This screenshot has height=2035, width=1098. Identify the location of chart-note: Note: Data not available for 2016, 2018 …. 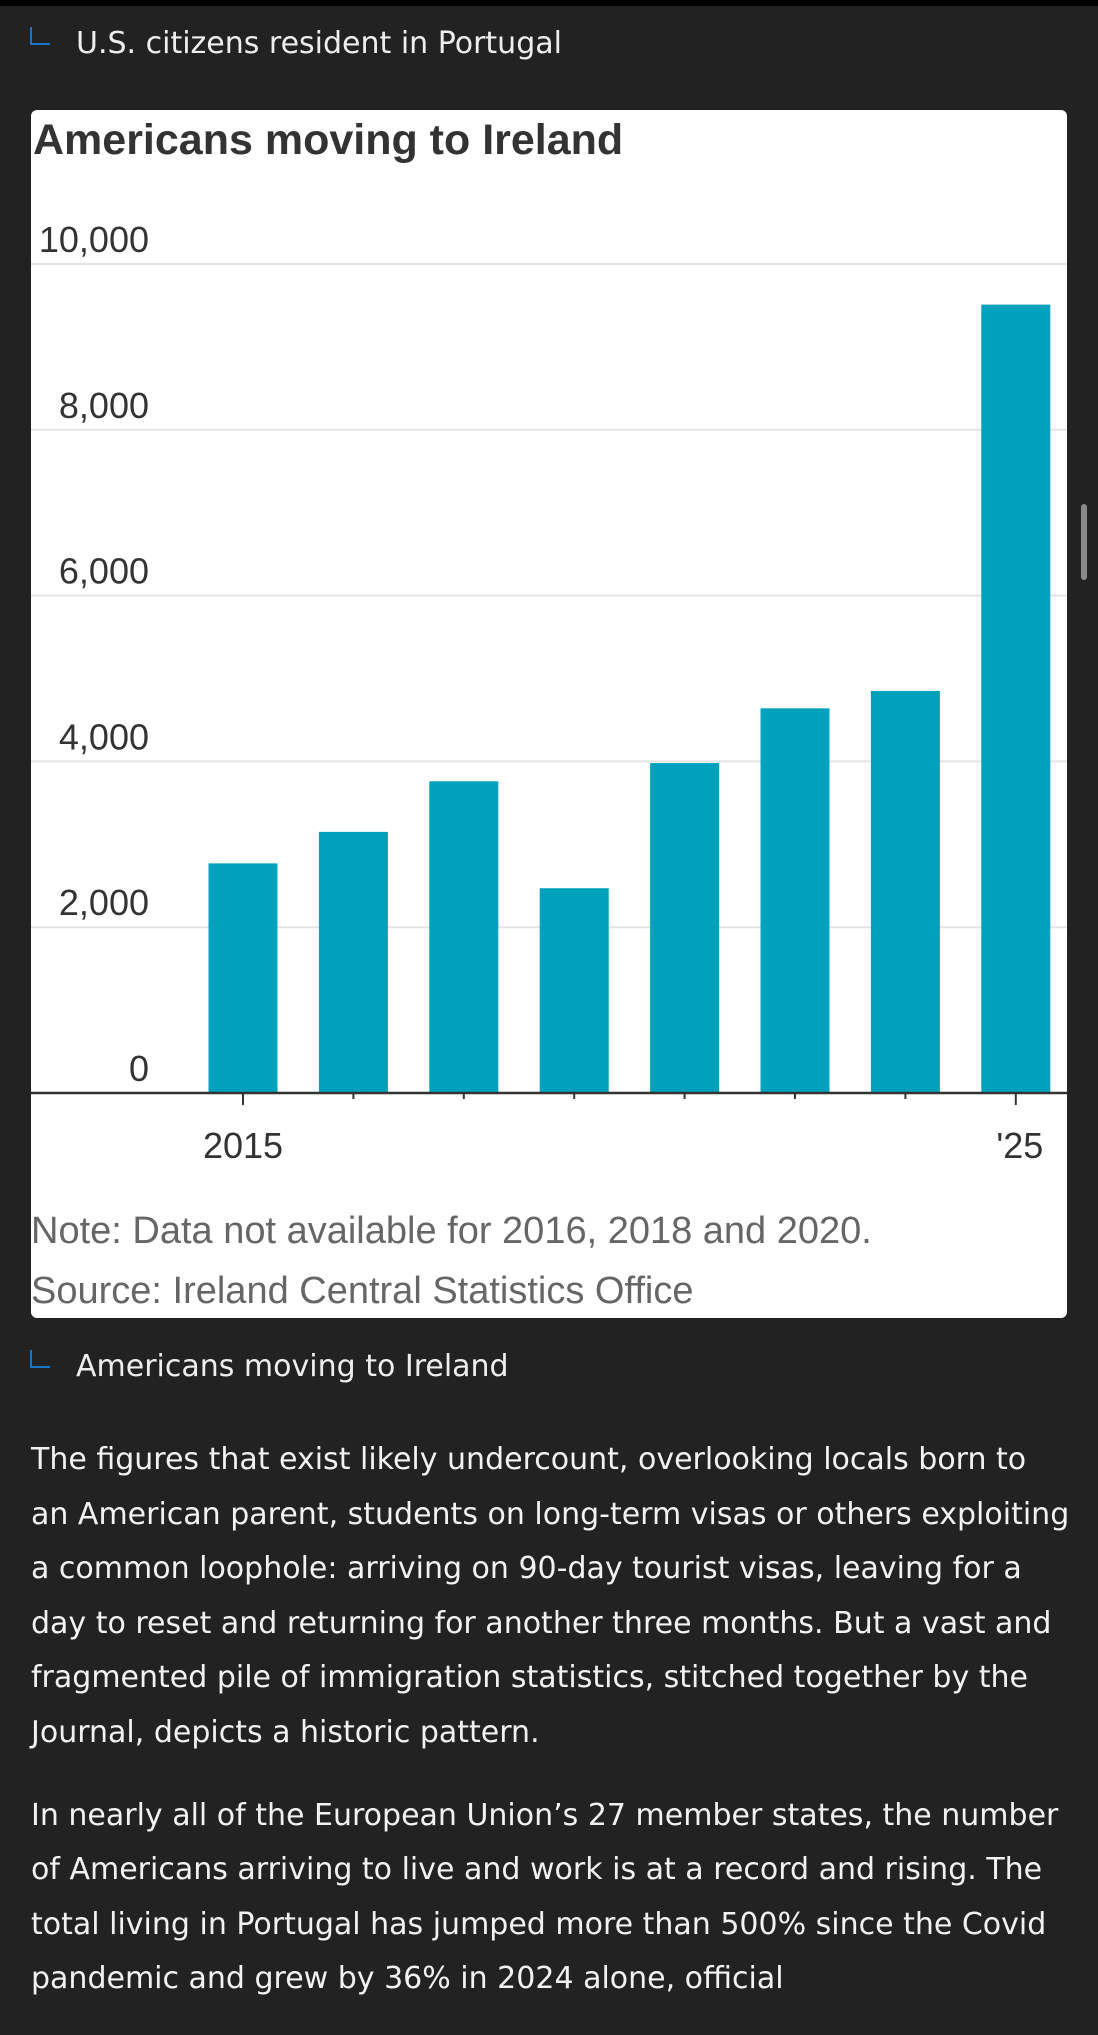
(451, 1231).